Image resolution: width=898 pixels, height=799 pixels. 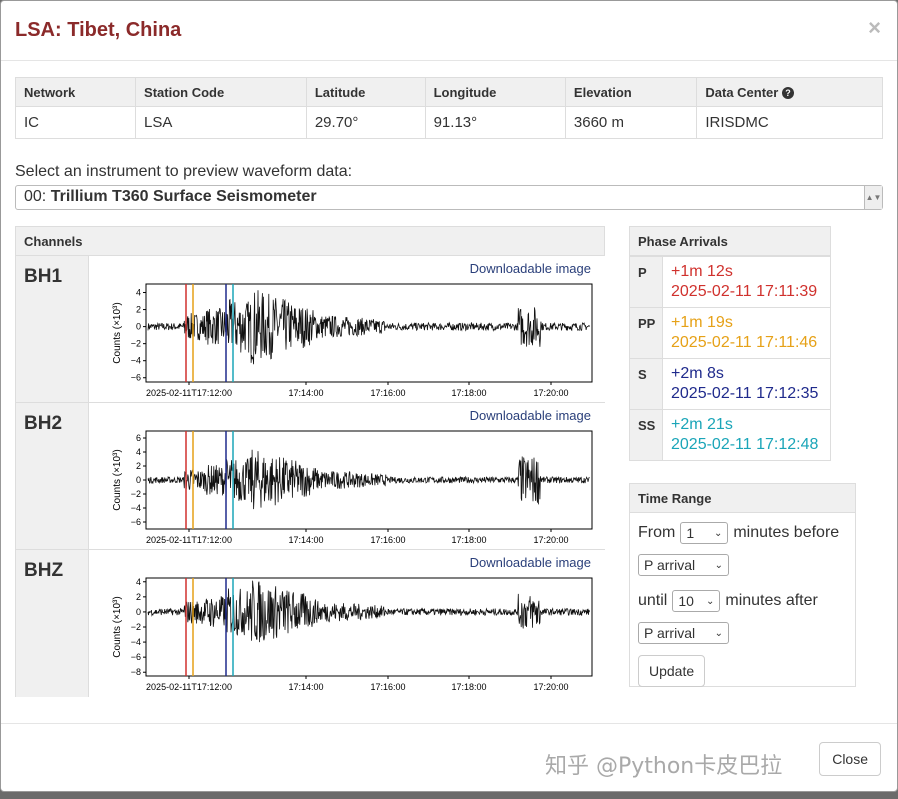 What do you see at coordinates (744, 282) in the screenshot?
I see `phase-value: +1m 12s 2025-02-11 17:11:39` at bounding box center [744, 282].